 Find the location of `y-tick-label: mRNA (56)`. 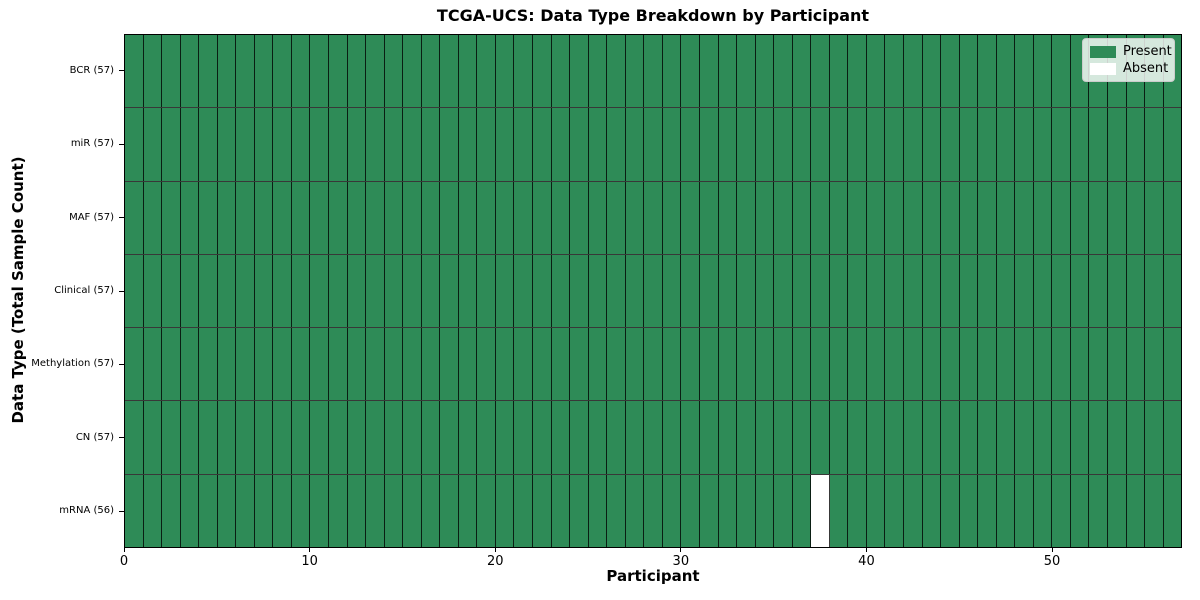

y-tick-label: mRNA (56) is located at coordinates (86, 511).